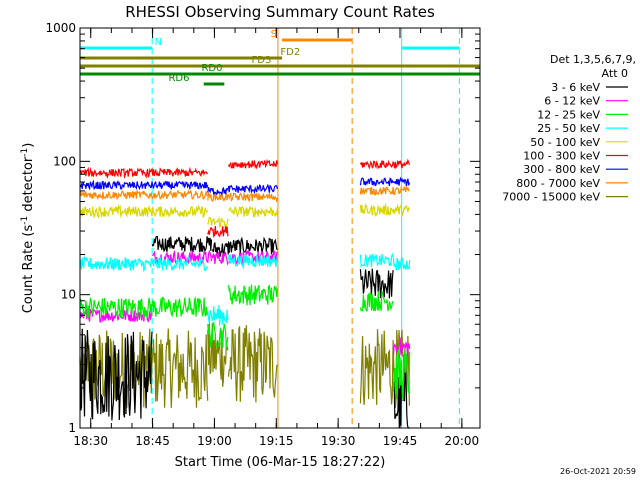 The image size is (640, 480). What do you see at coordinates (575, 87) in the screenshot?
I see `legend-label-3-6-kev: 3 - 6 keV` at bounding box center [575, 87].